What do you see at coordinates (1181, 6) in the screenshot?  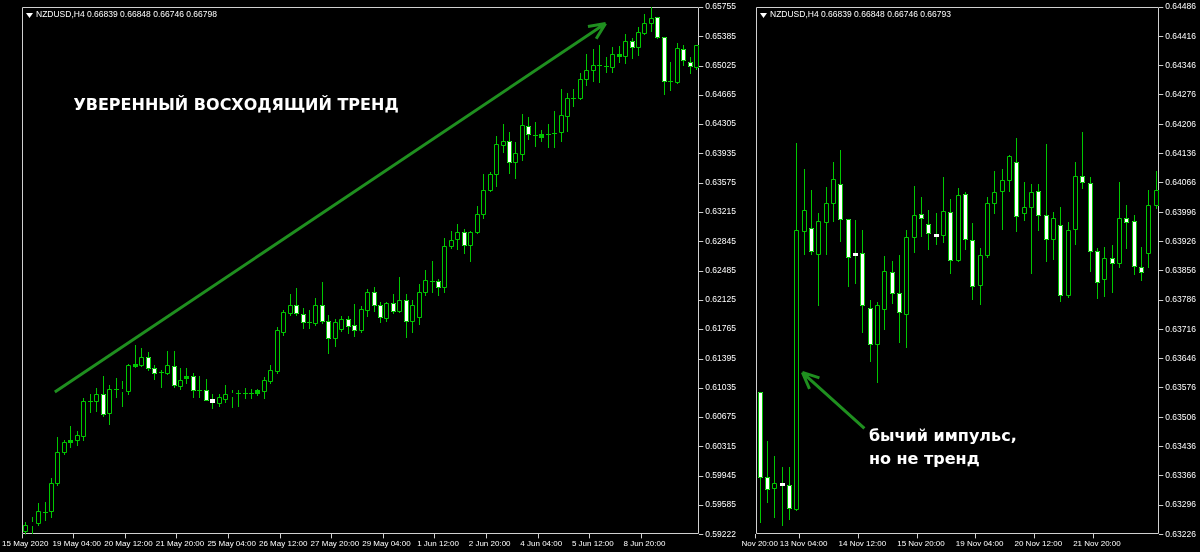 I see `y-tick-label: 0.64486` at bounding box center [1181, 6].